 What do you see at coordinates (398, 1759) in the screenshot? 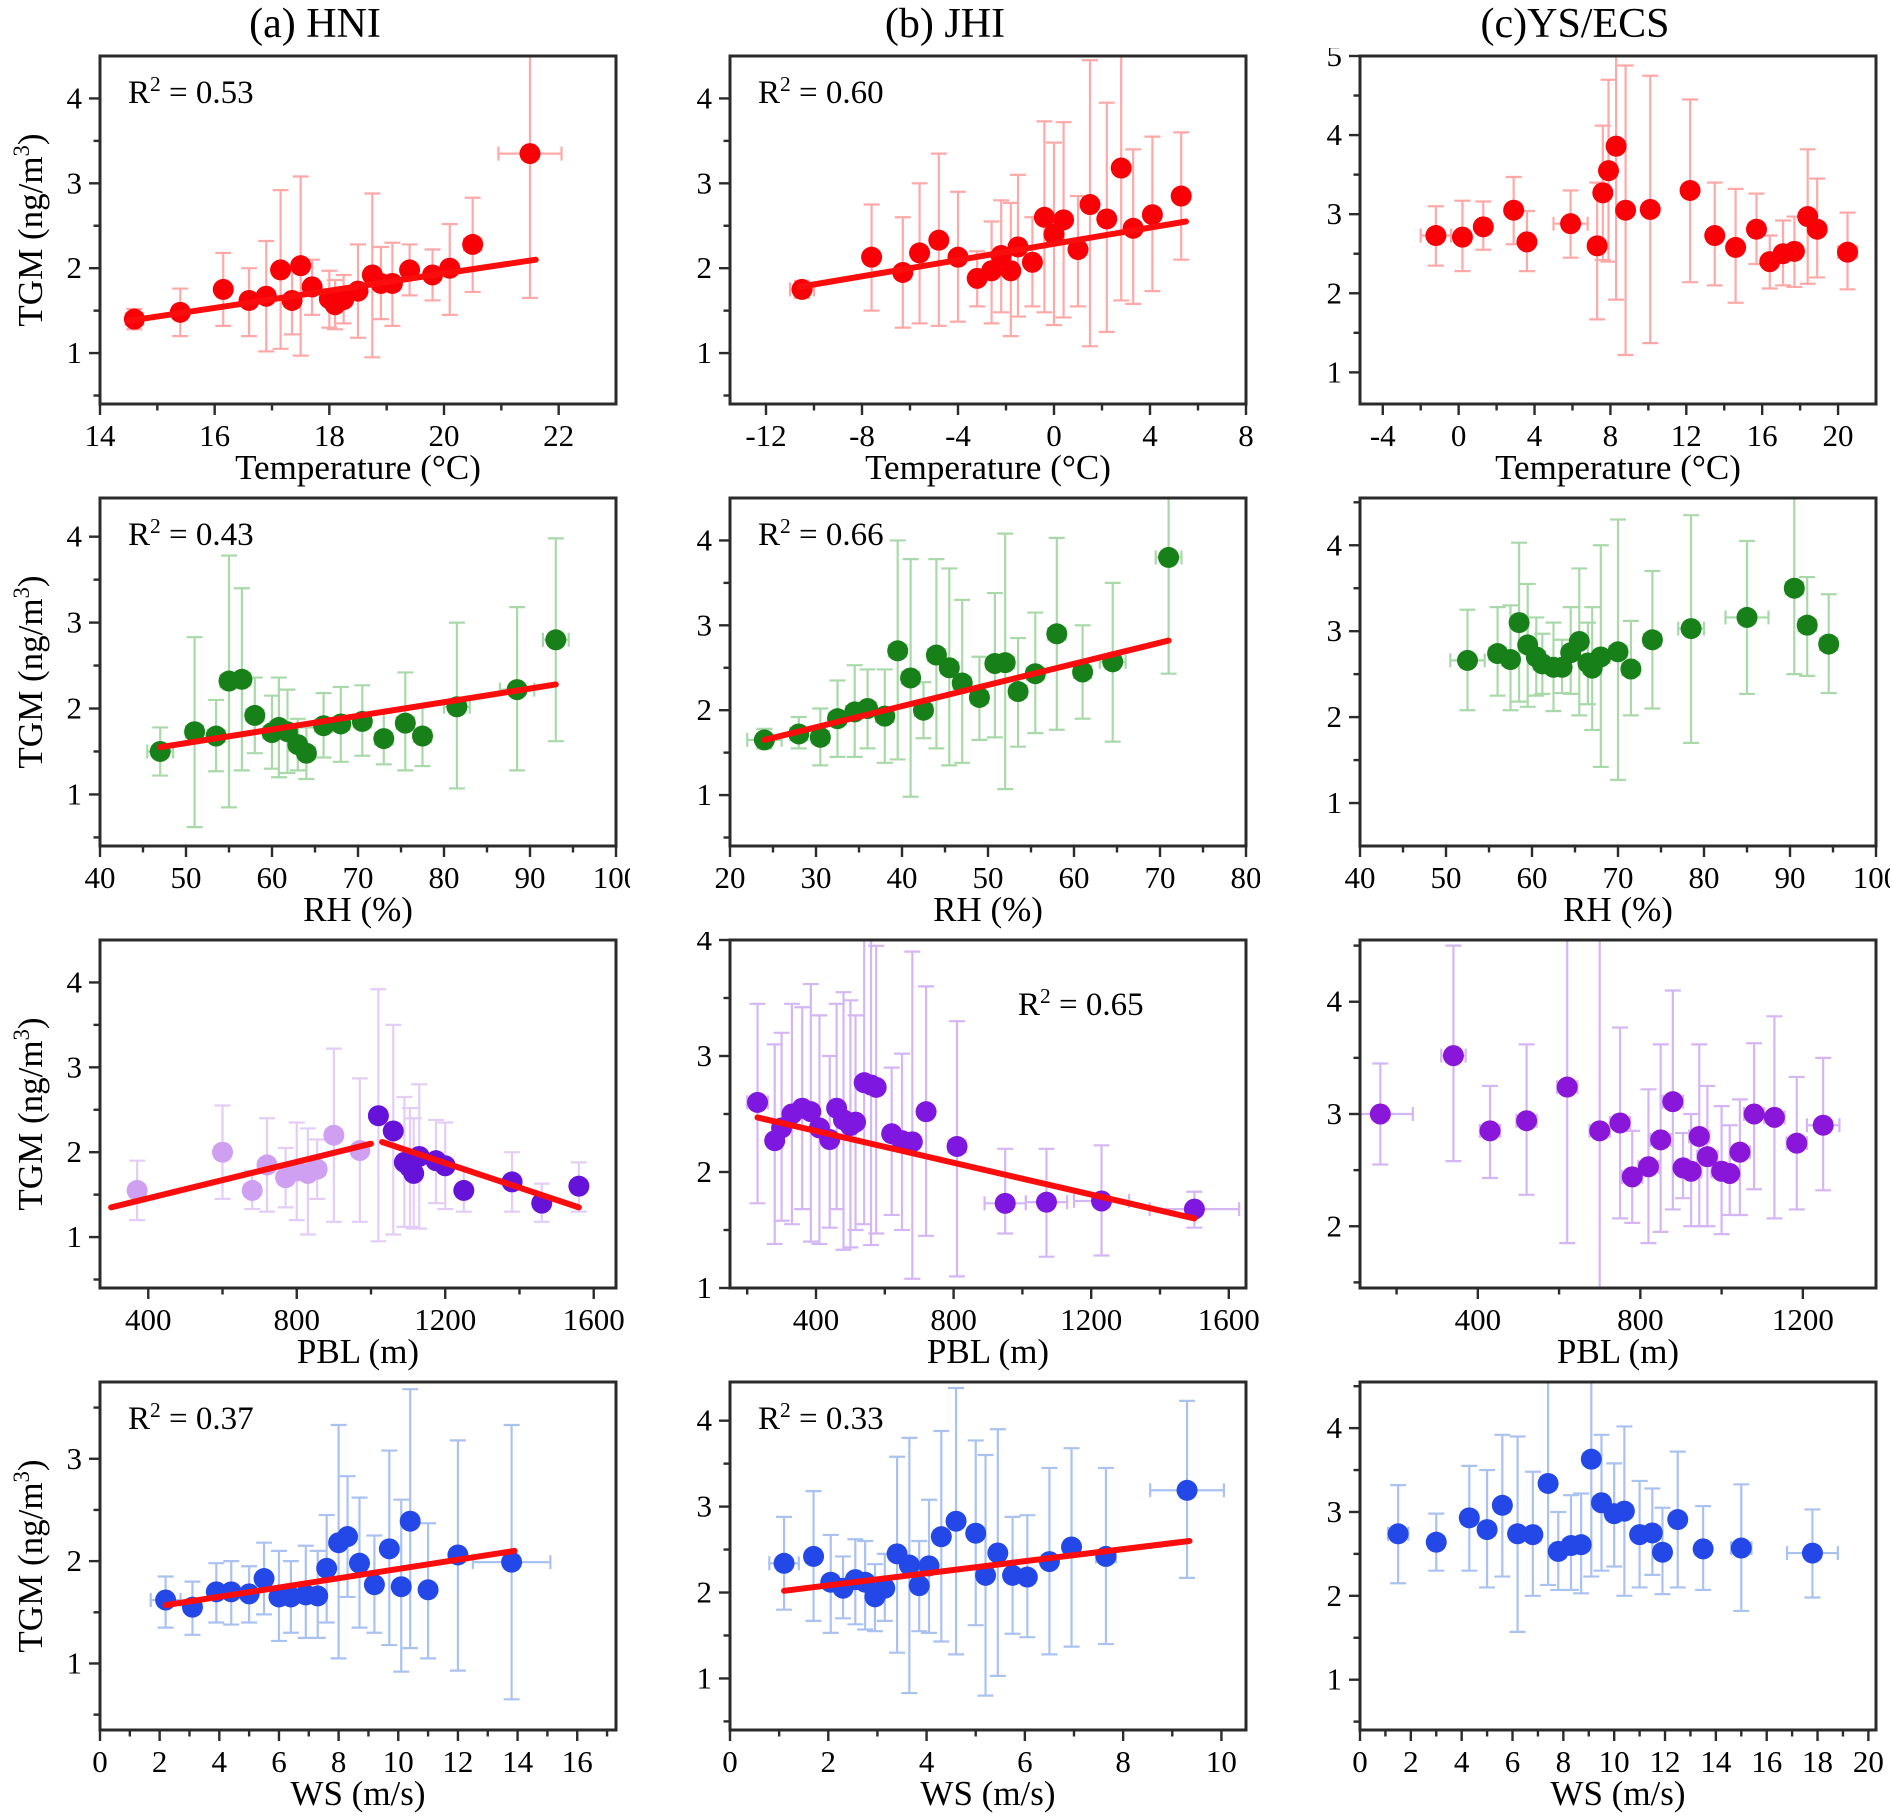
I see `svg-text: 10` at bounding box center [398, 1759].